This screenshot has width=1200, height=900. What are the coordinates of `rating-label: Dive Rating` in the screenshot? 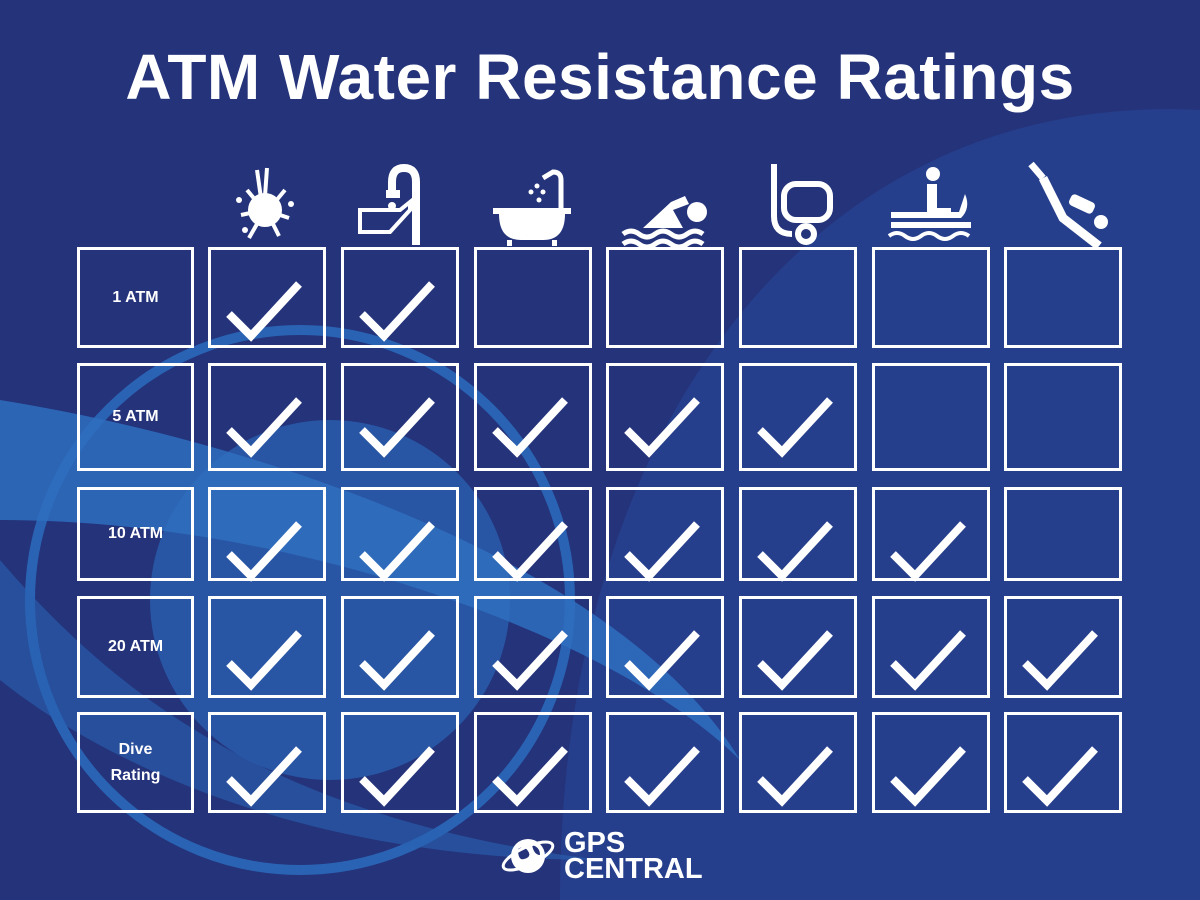 It's located at (135, 762).